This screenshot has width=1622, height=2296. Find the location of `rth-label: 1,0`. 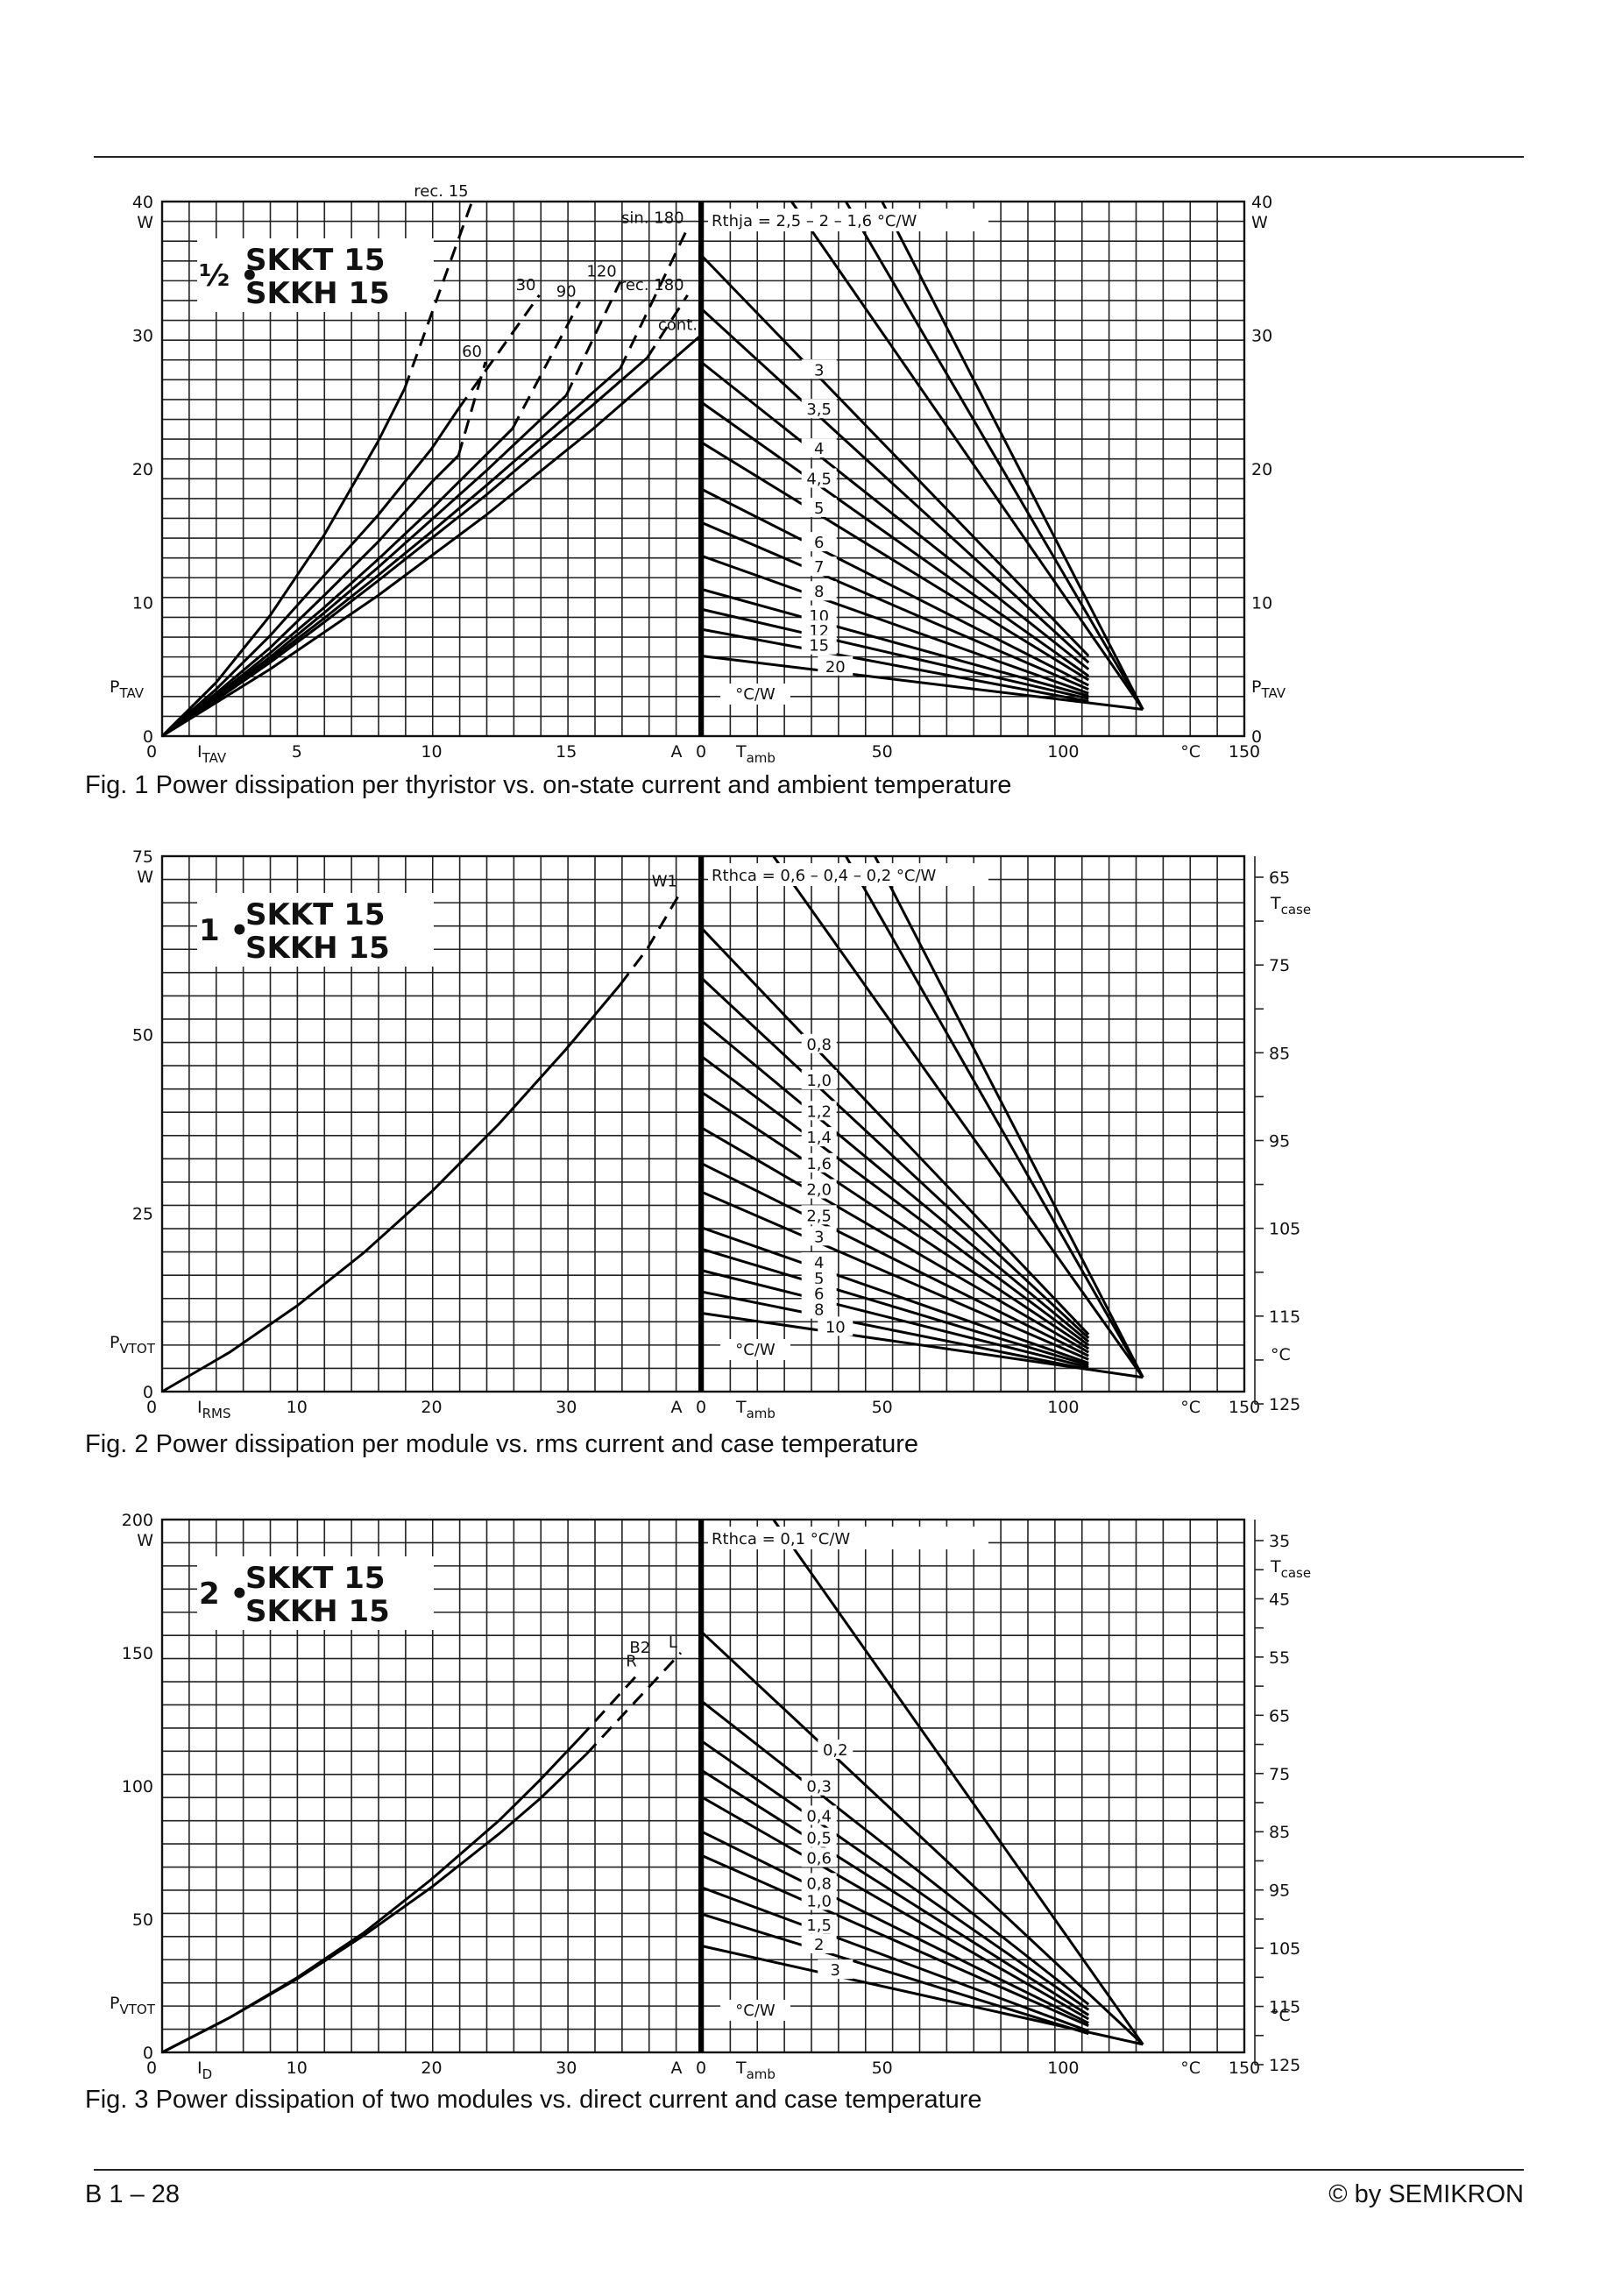

rth-label: 1,0 is located at coordinates (819, 1081).